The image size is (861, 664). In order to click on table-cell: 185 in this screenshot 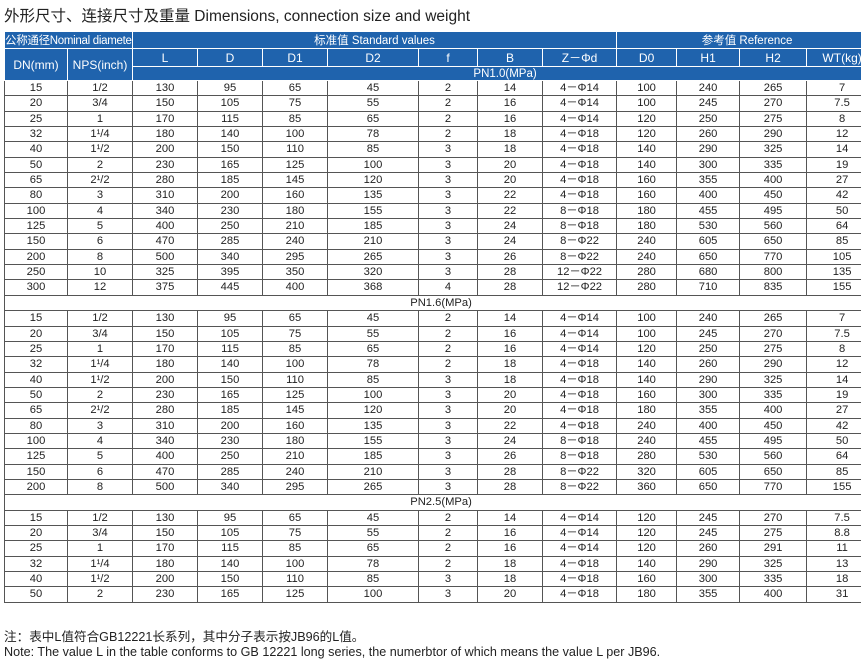, I will do `click(373, 456)`.